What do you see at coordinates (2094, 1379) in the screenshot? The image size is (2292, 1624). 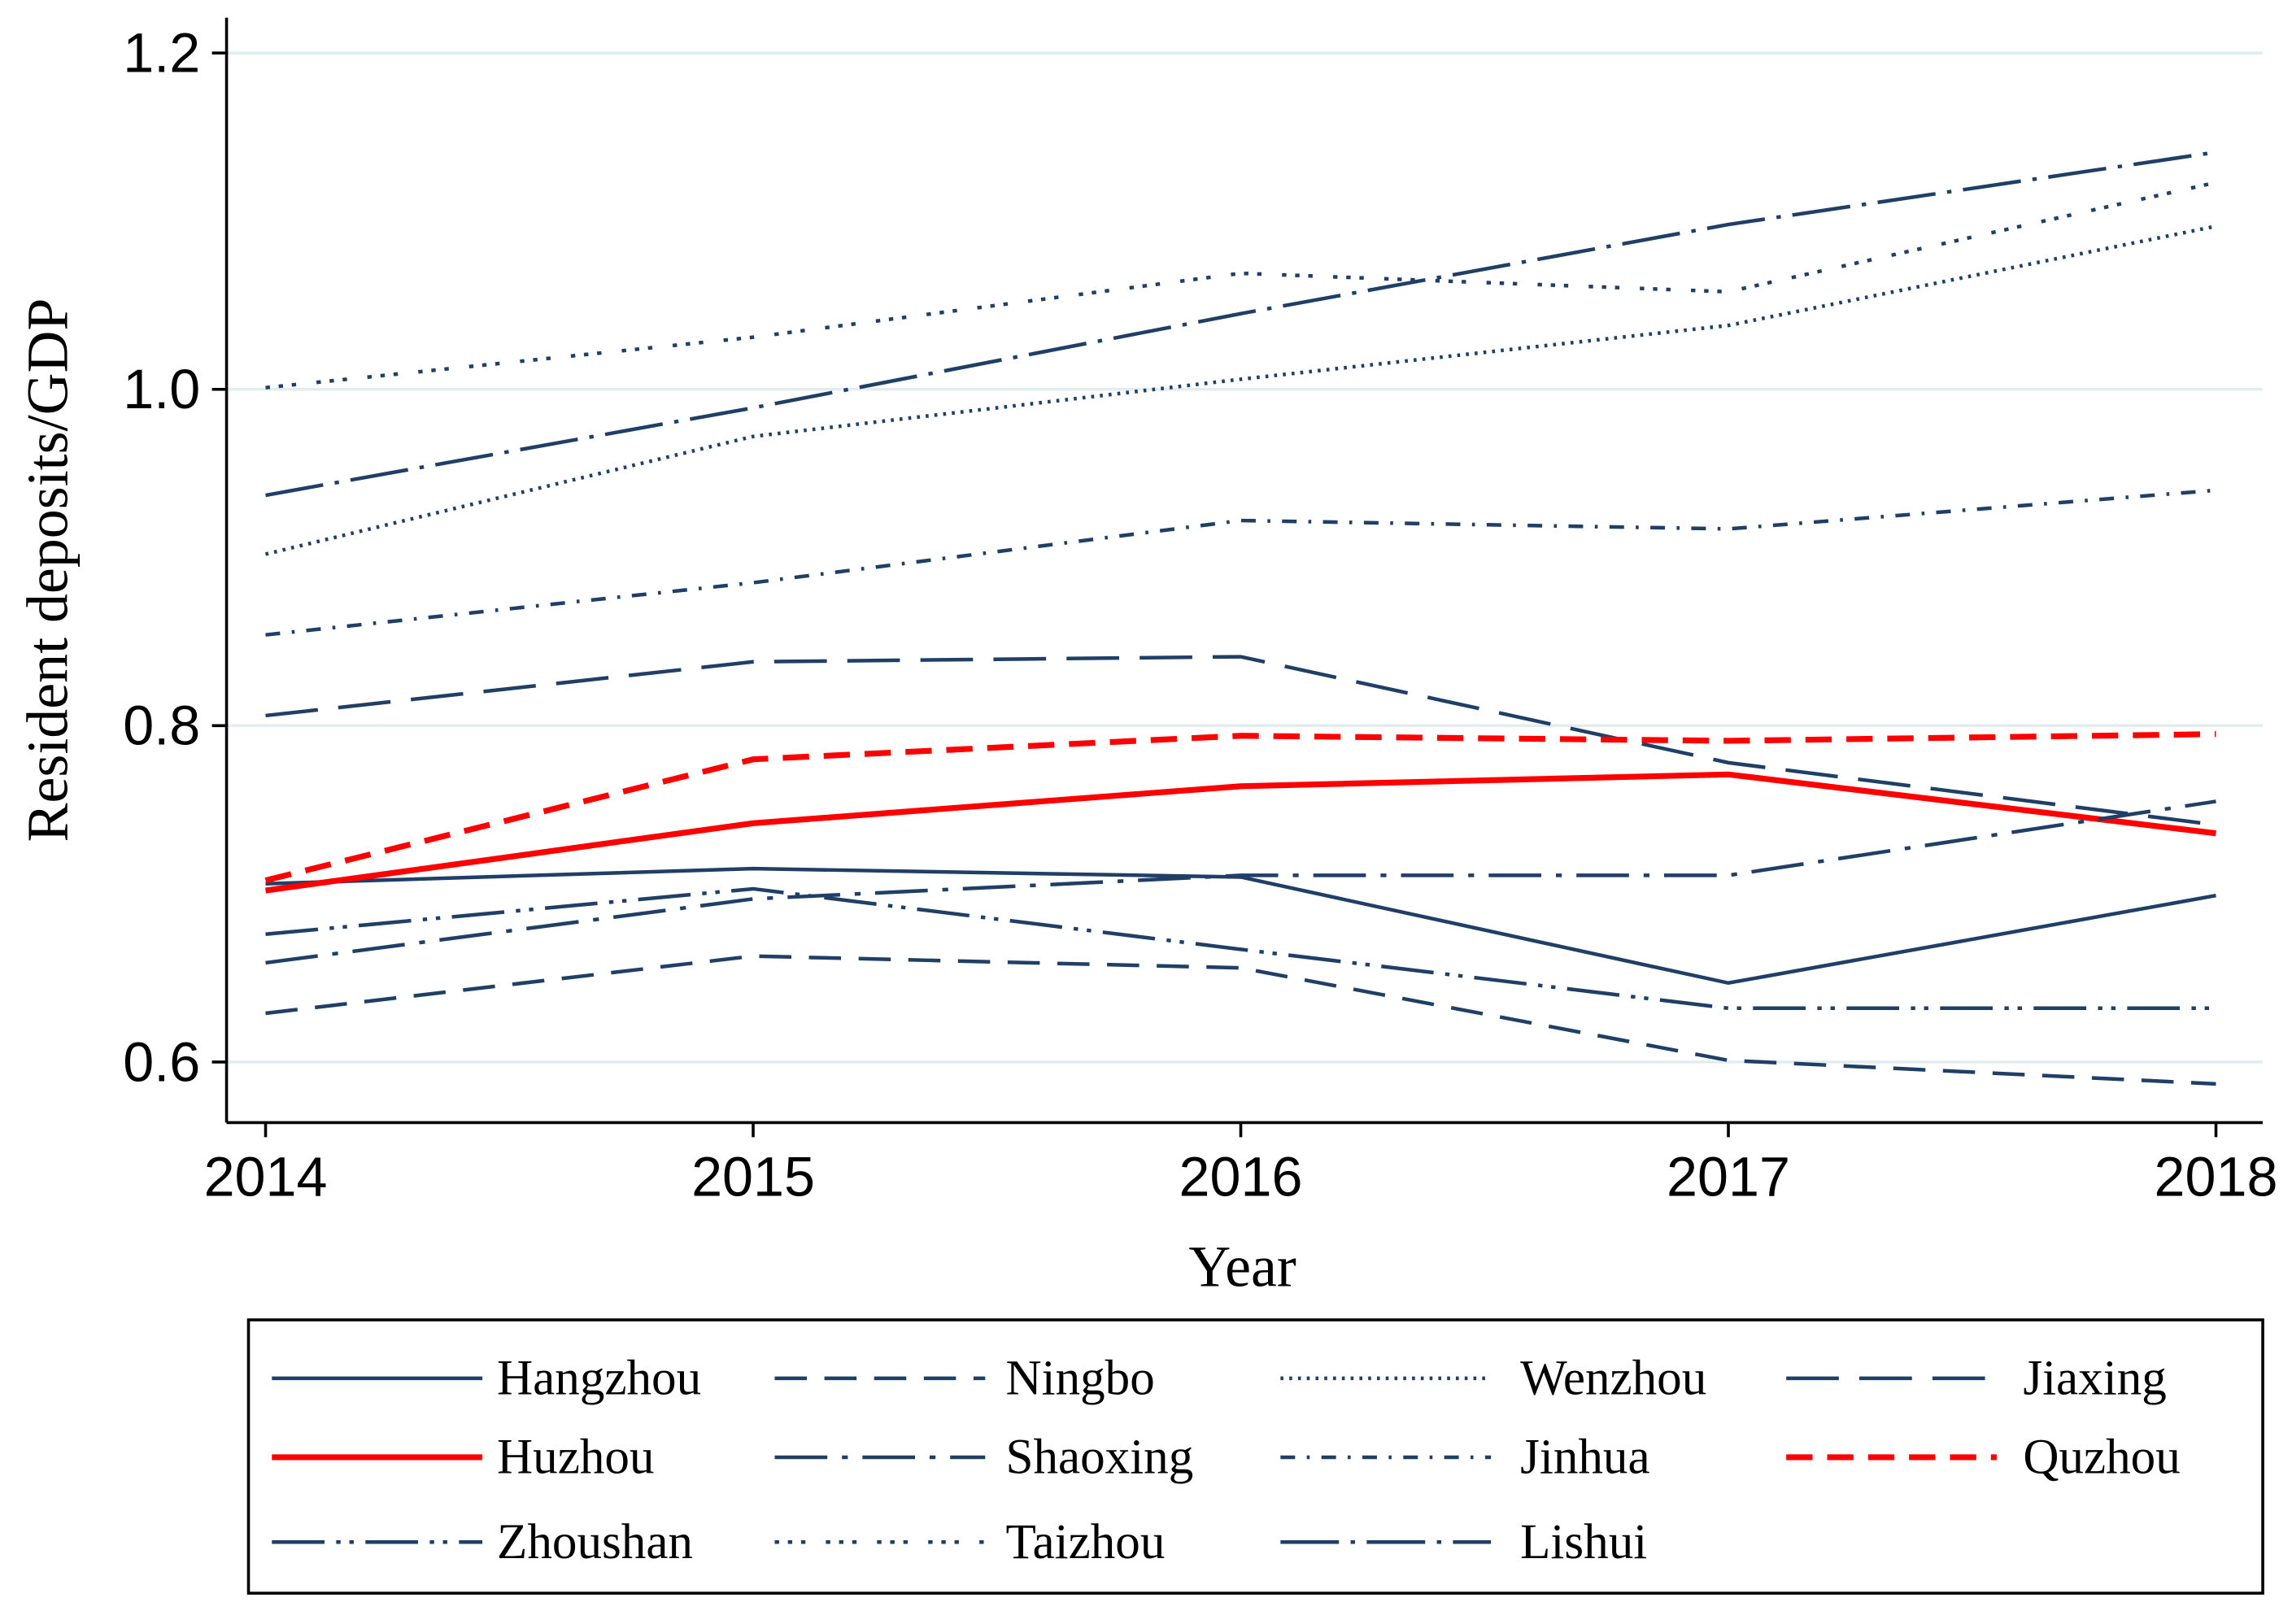 I see `legend-label: Jiaxing` at bounding box center [2094, 1379].